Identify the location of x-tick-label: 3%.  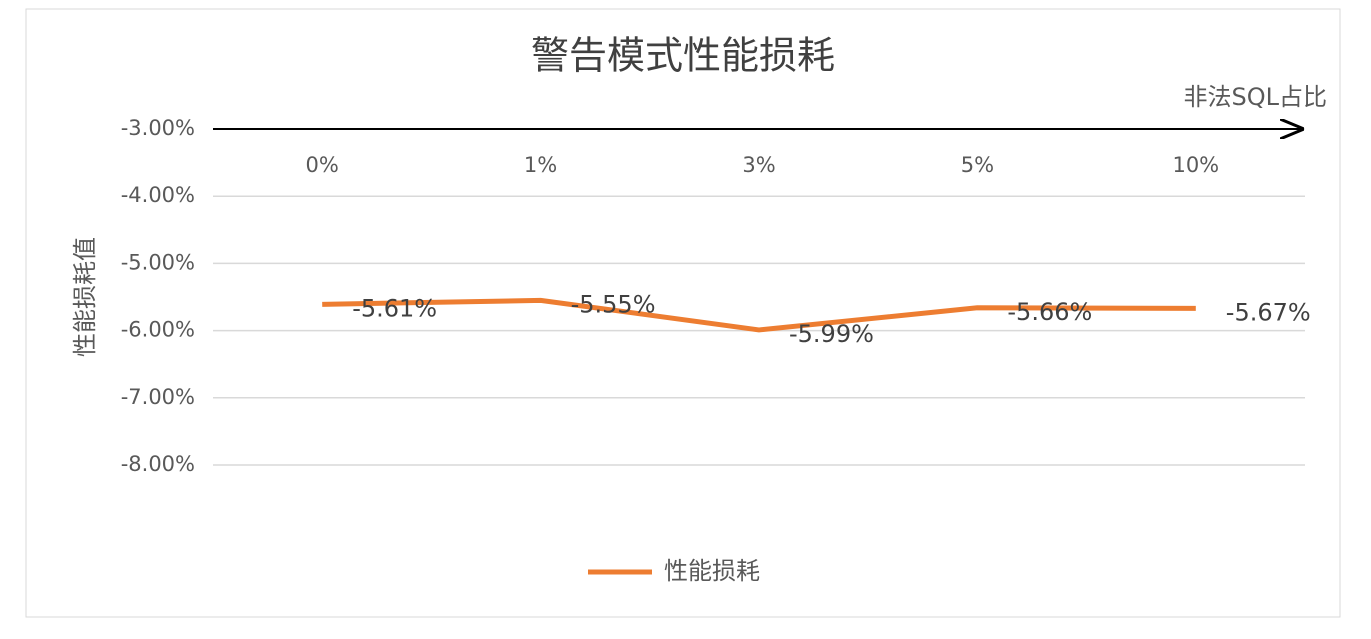
(758, 165).